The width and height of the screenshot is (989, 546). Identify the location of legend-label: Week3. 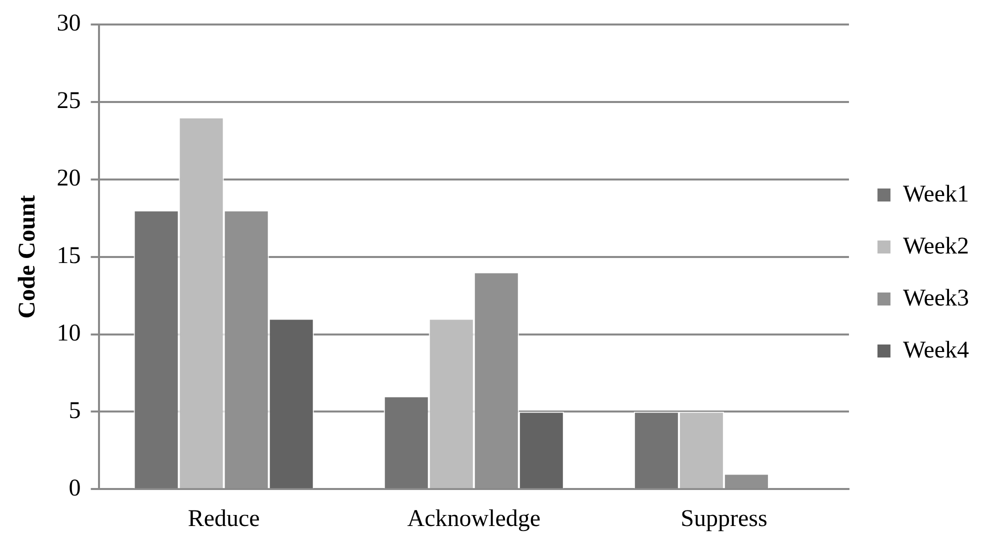
(936, 298).